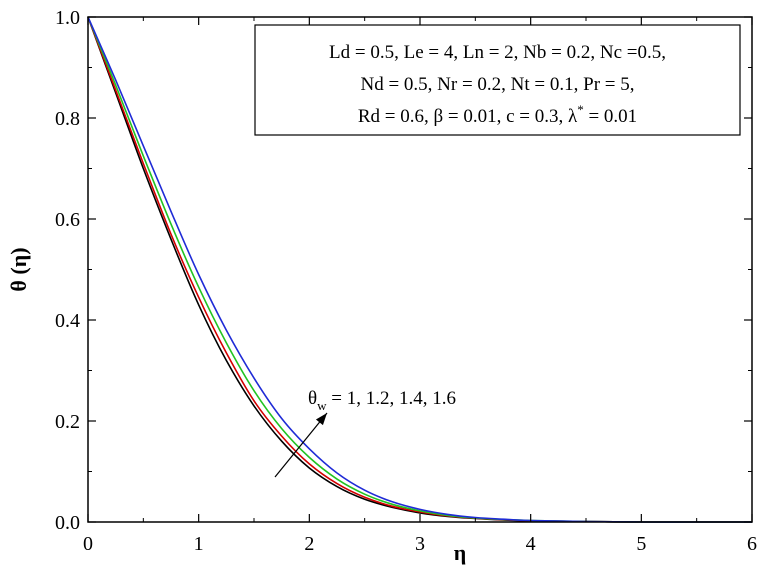  Describe the element at coordinates (312, 398) in the screenshot. I see `annotation-symbol: θ` at that location.